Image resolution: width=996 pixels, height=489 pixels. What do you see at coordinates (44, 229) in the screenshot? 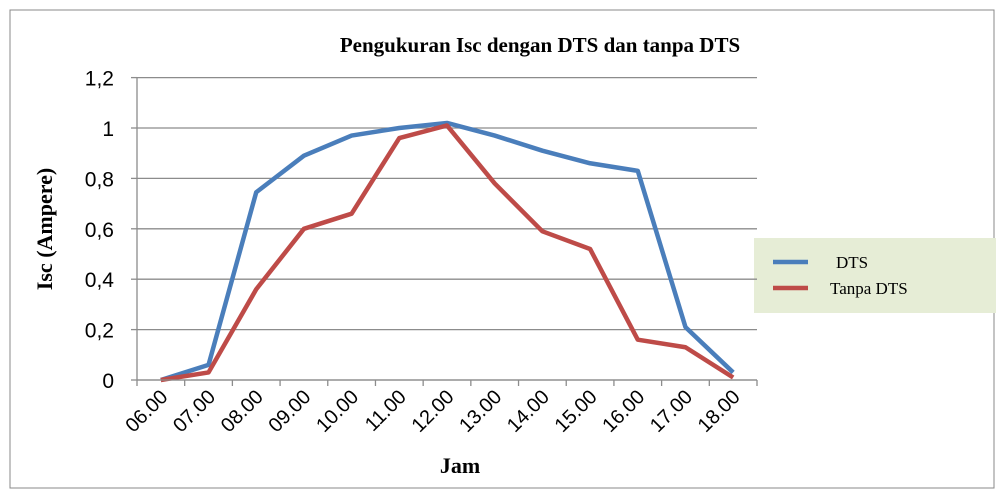
I see `y-axis-label: Isc (Ampere)` at bounding box center [44, 229].